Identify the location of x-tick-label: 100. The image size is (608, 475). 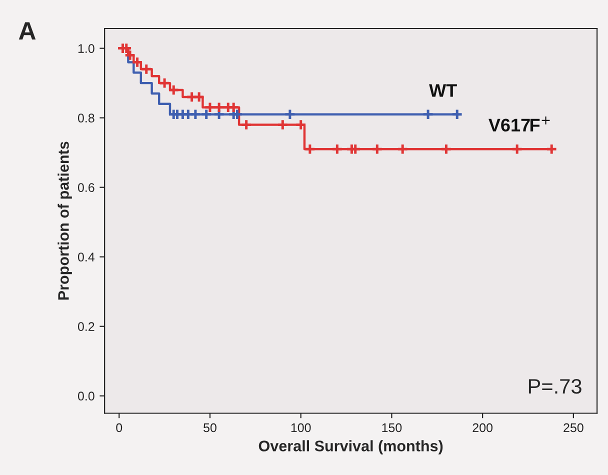
(301, 427).